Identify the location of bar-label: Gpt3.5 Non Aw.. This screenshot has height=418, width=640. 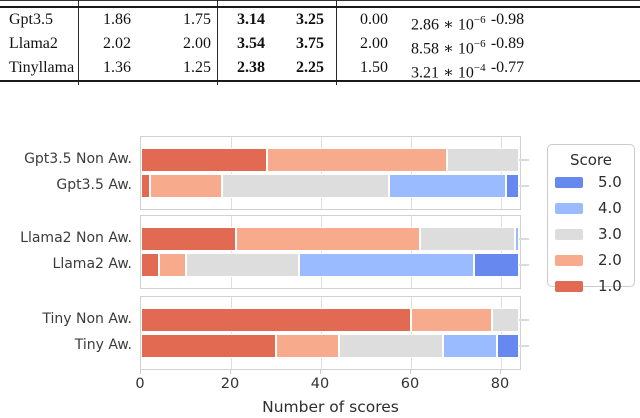
(78, 159).